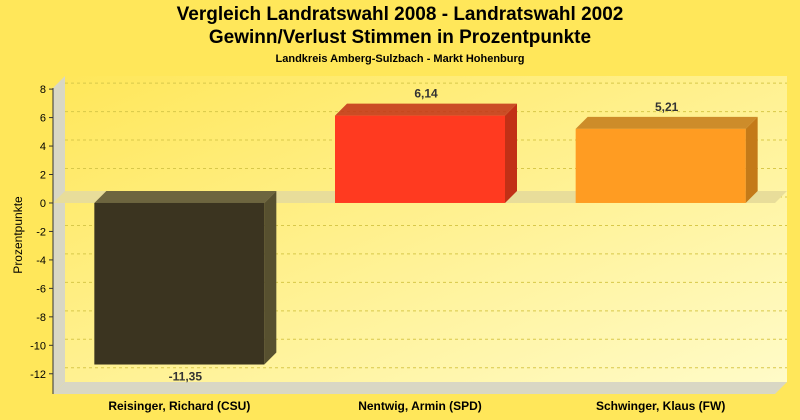 This screenshot has height=420, width=800. Describe the element at coordinates (43, 176) in the screenshot. I see `y-tick-label: 2` at that location.